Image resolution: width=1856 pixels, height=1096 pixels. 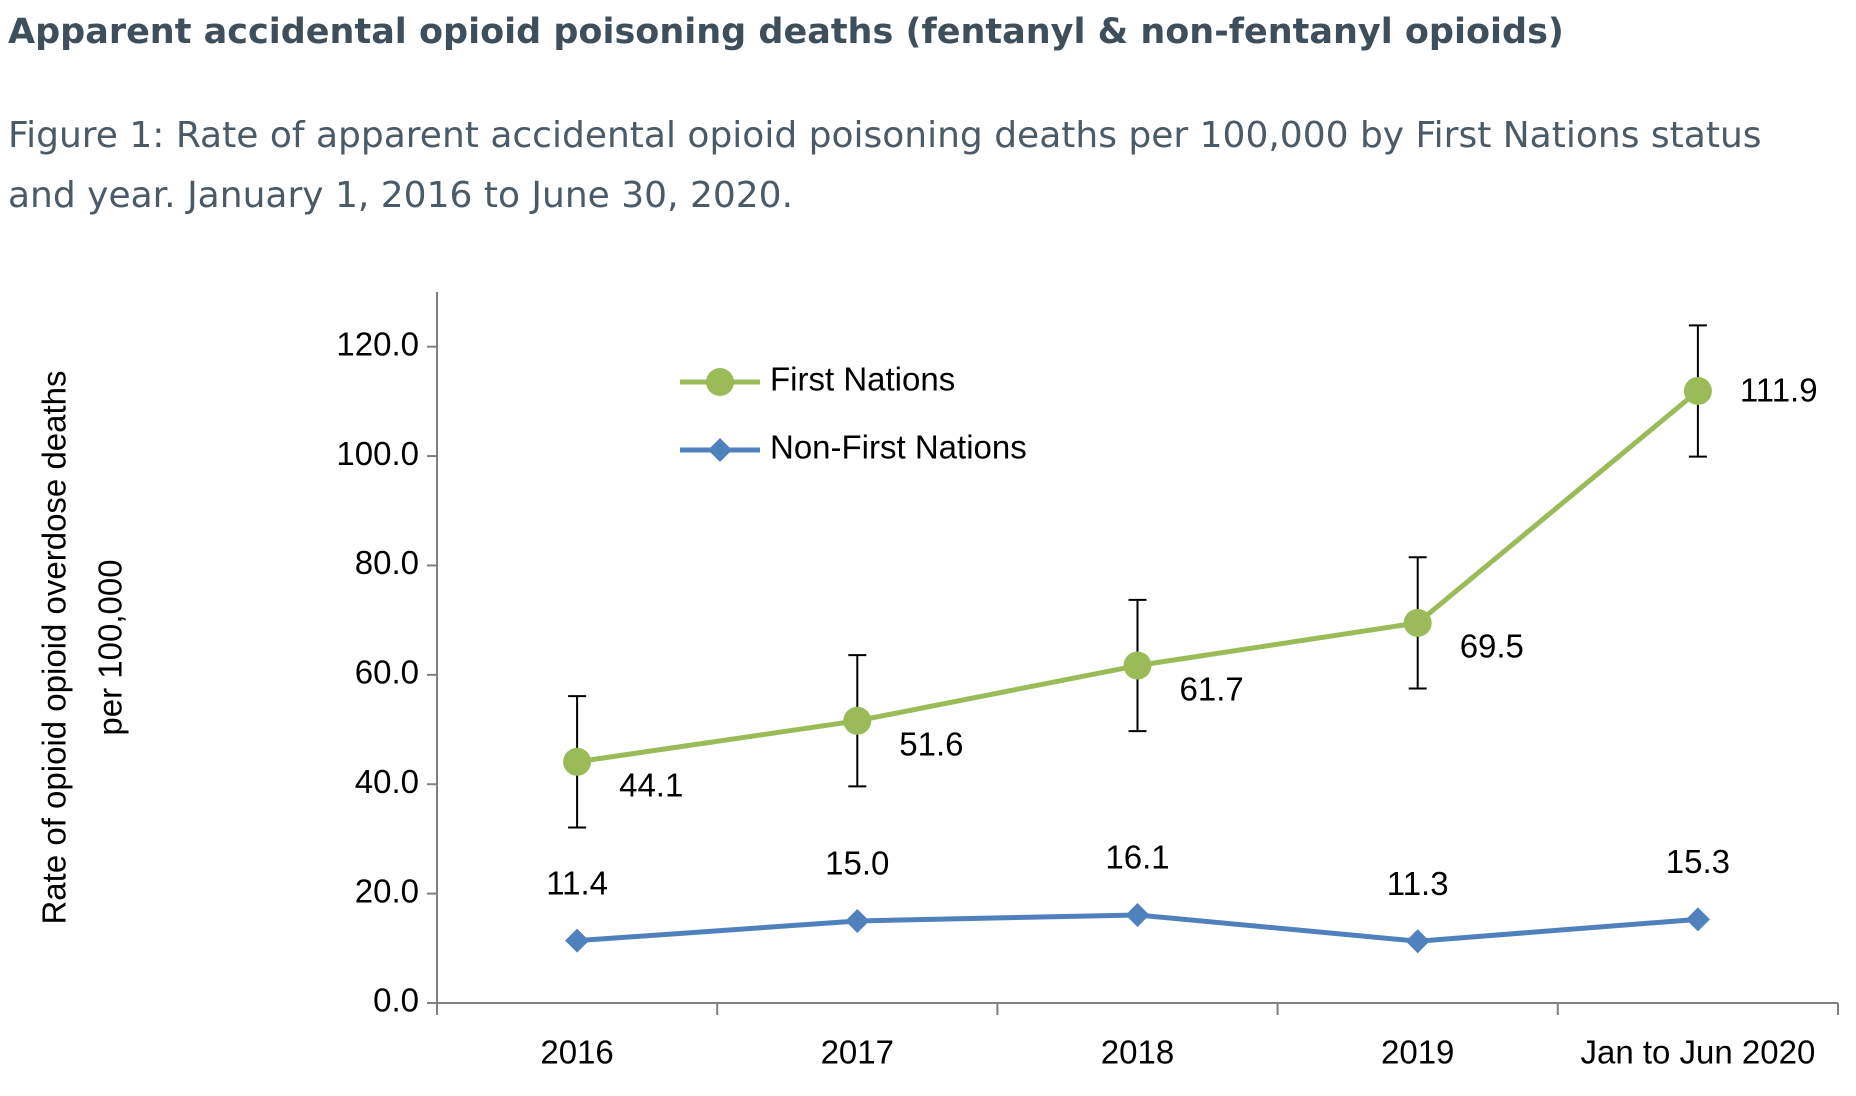 I want to click on data-label: 44.1, so click(x=651, y=785).